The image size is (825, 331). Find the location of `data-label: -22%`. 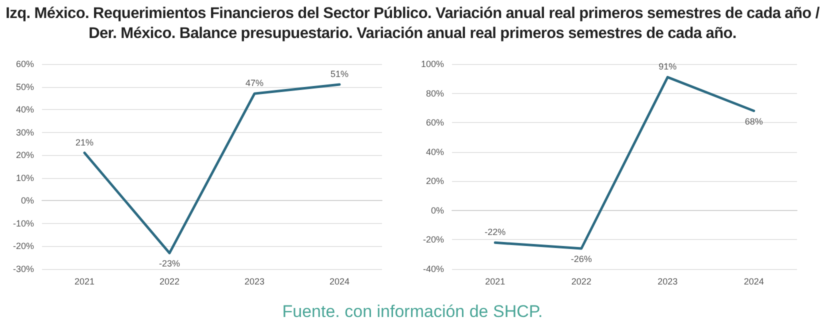

data-label: -22% is located at coordinates (495, 232).